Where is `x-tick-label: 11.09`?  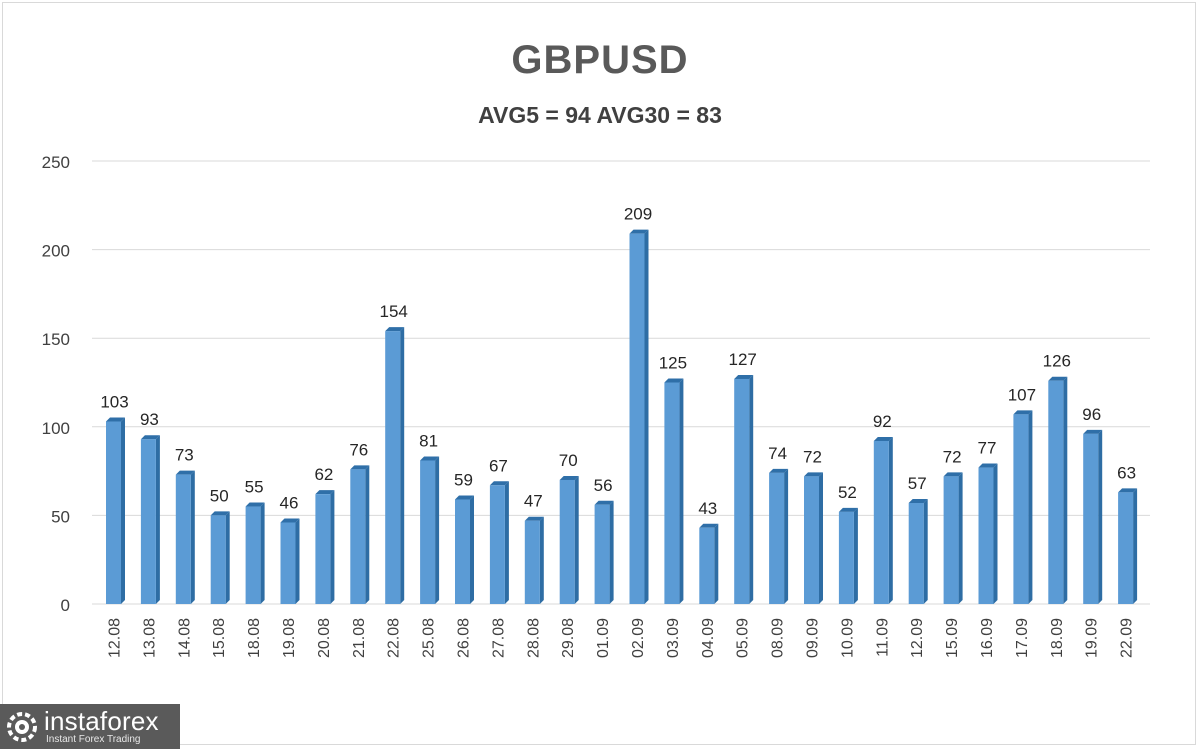
x-tick-label: 11.09 is located at coordinates (882, 637).